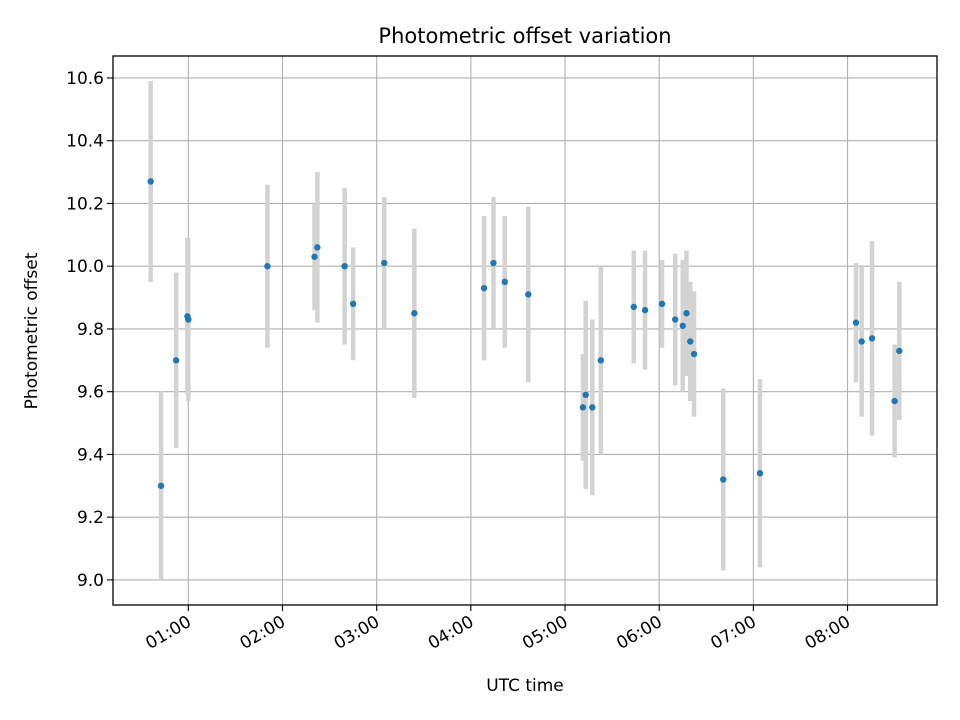 The image size is (960, 720). What do you see at coordinates (85, 267) in the screenshot?
I see `y-tick-label: 10.0` at bounding box center [85, 267].